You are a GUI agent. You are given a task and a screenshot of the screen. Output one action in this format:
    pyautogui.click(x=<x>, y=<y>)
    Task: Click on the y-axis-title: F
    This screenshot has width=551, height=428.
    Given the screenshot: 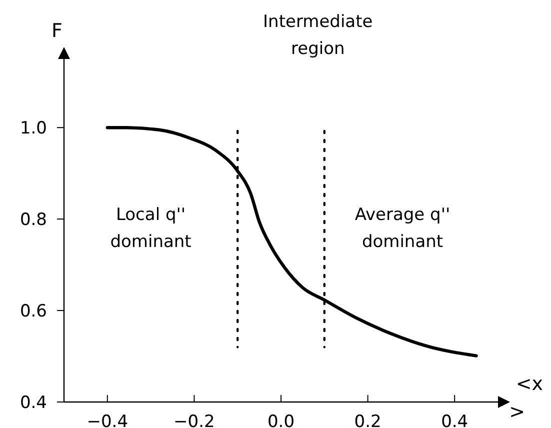 What is the action you would take?
    pyautogui.click(x=57, y=31)
    